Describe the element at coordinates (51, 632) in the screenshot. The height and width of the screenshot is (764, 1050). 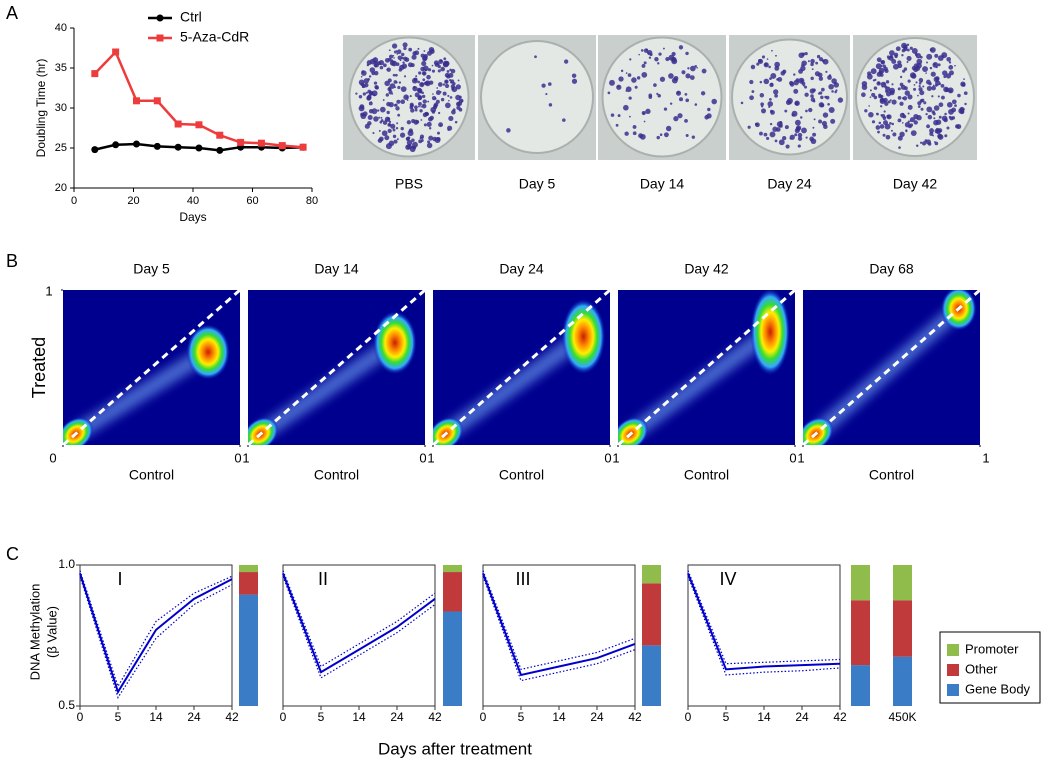
I see `y-axis-label: (β Value)` at that location.